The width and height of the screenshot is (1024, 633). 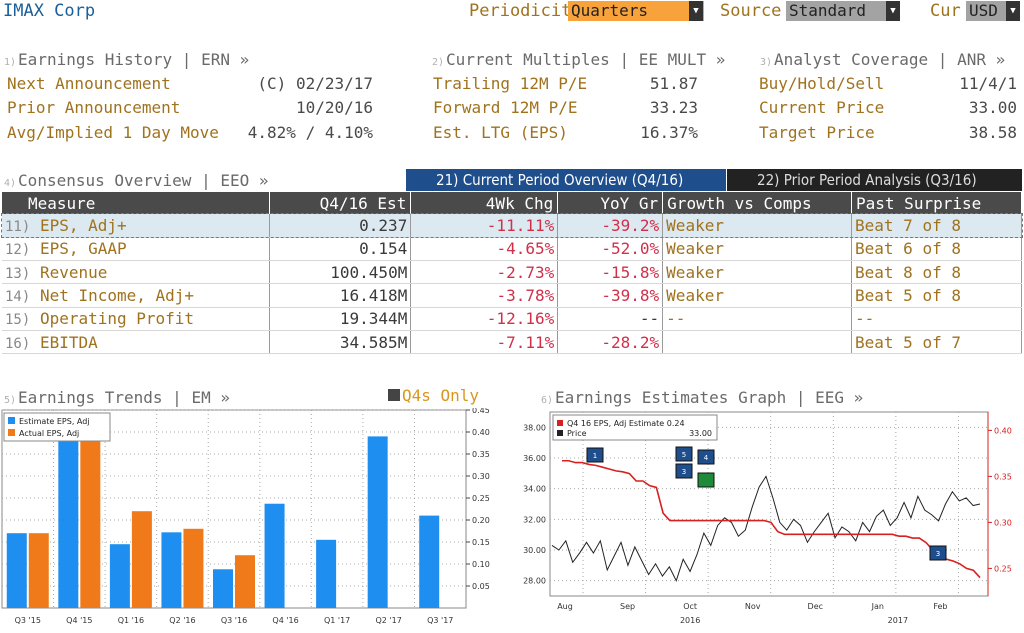 What do you see at coordinates (79, 620) in the screenshot?
I see `x-tick-label: Q4 '15` at bounding box center [79, 620].